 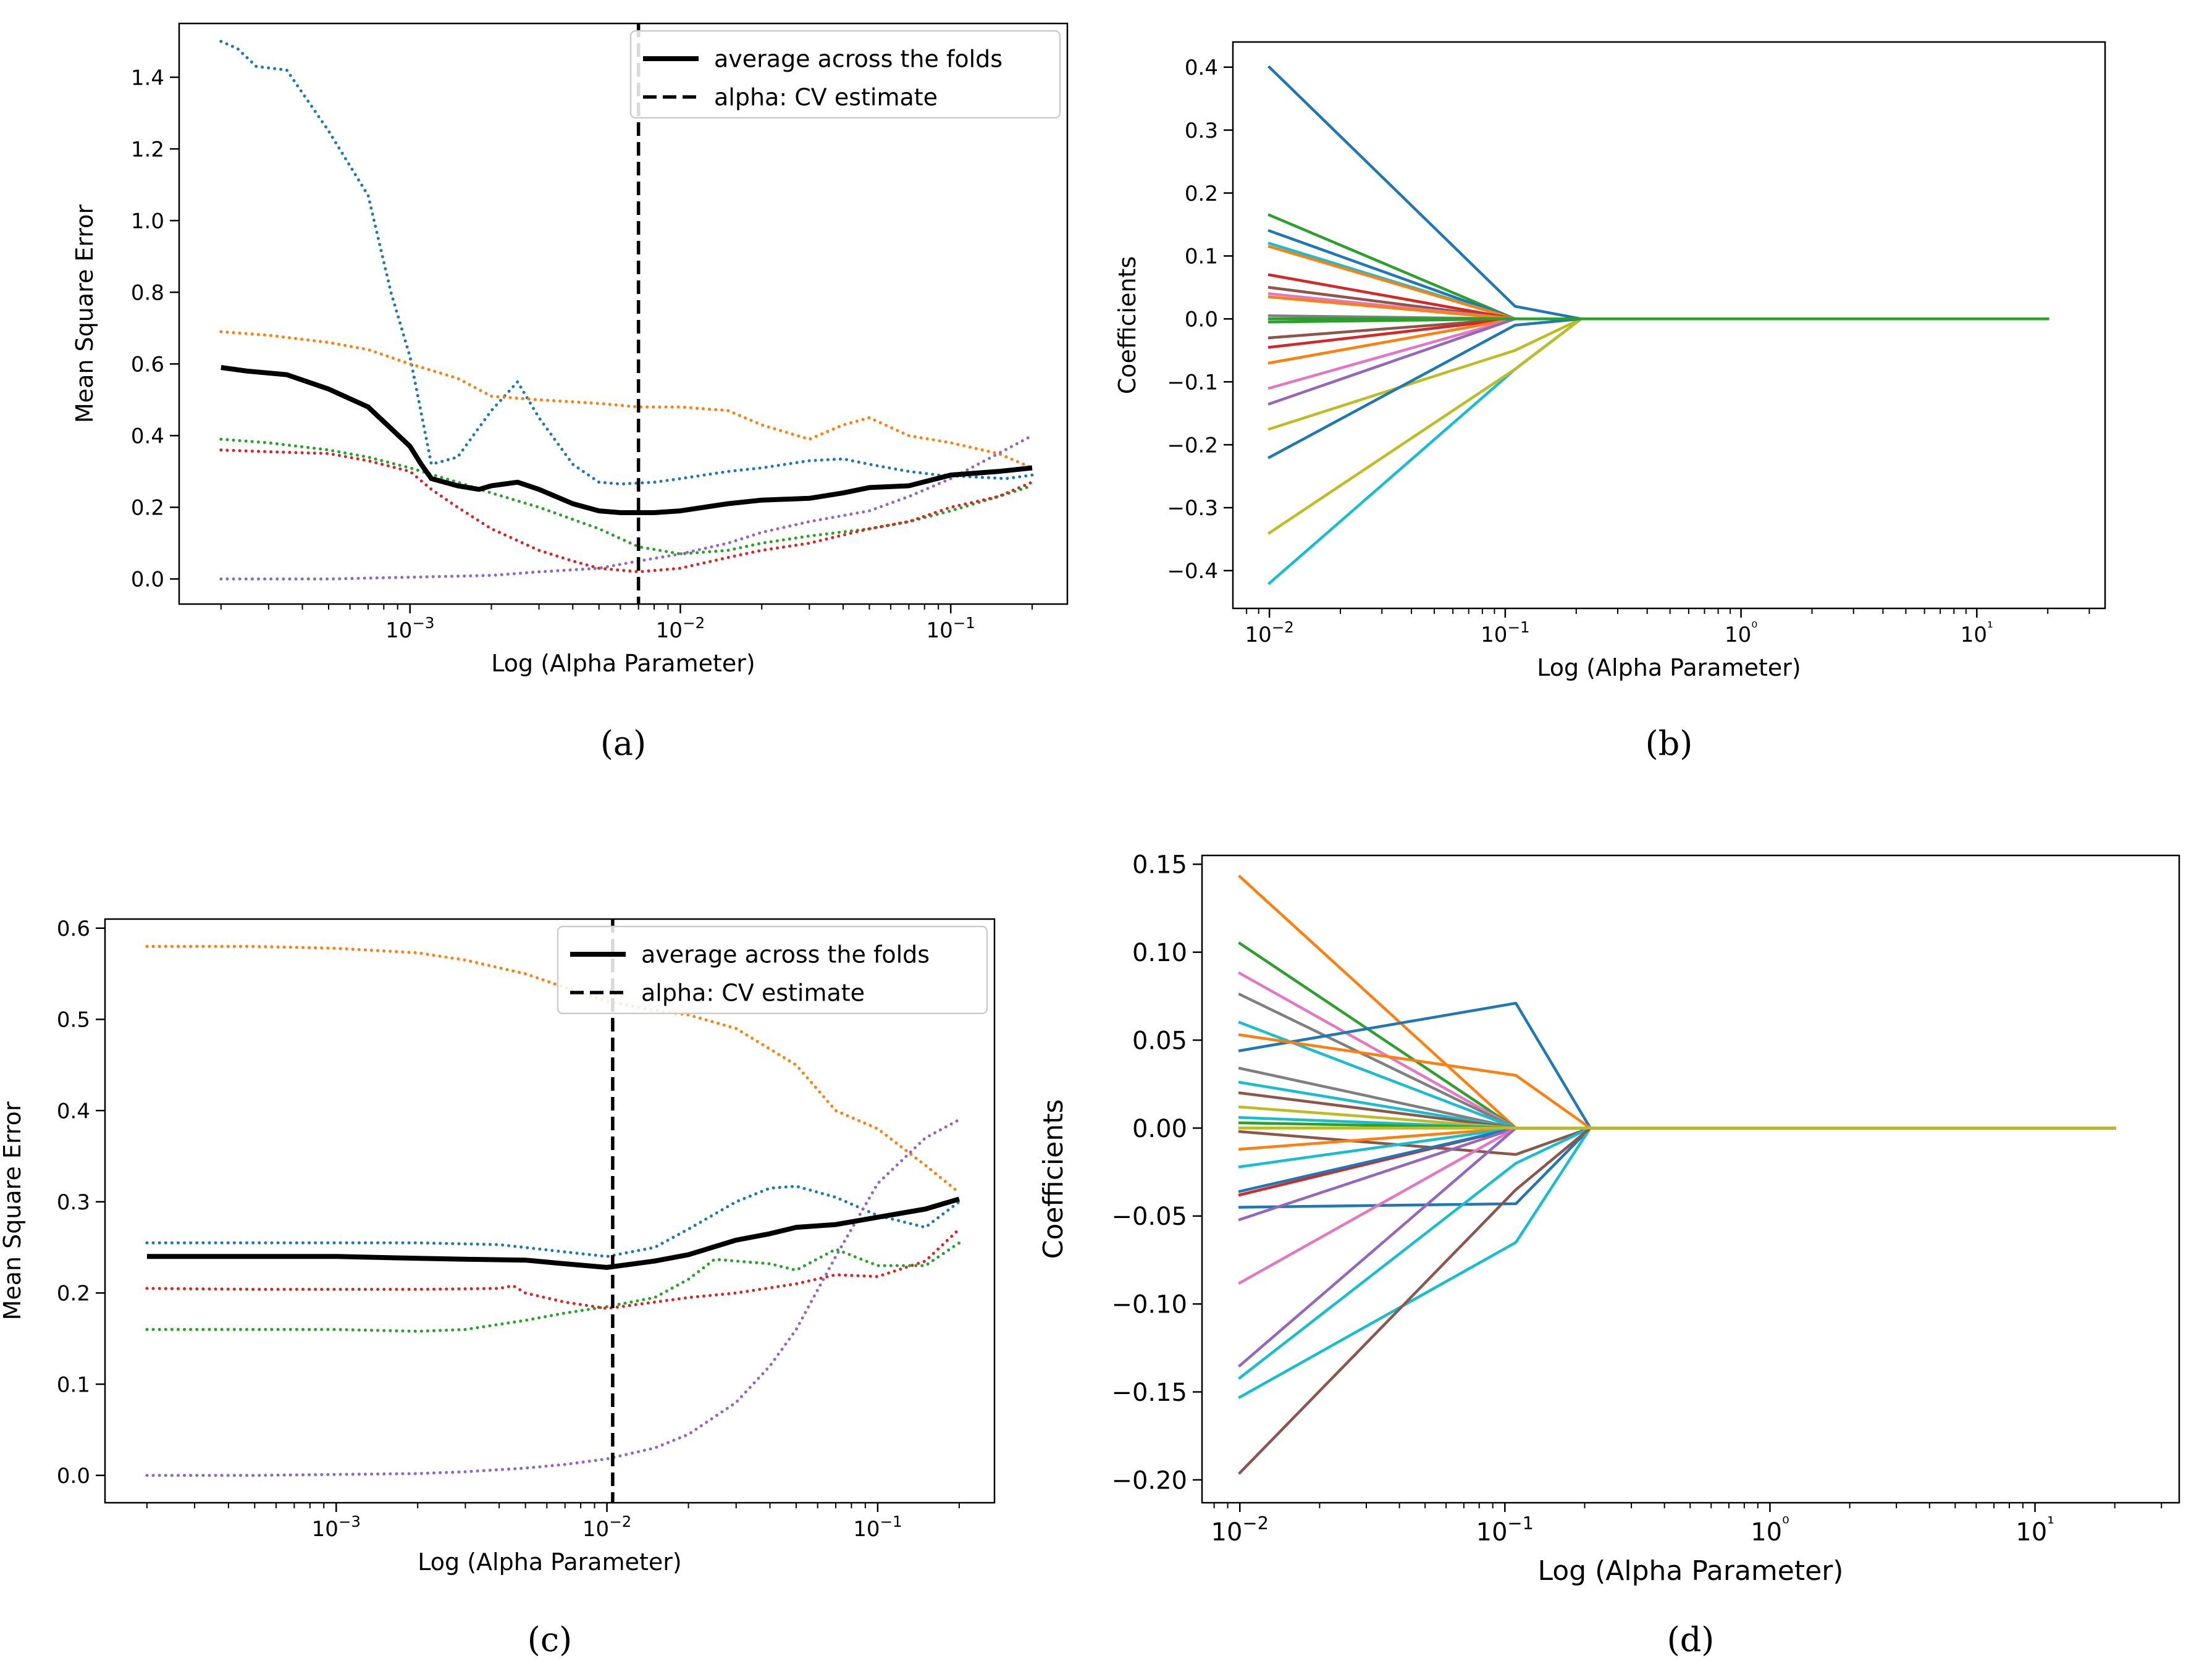 I want to click on a-average-line, so click(x=627, y=440).